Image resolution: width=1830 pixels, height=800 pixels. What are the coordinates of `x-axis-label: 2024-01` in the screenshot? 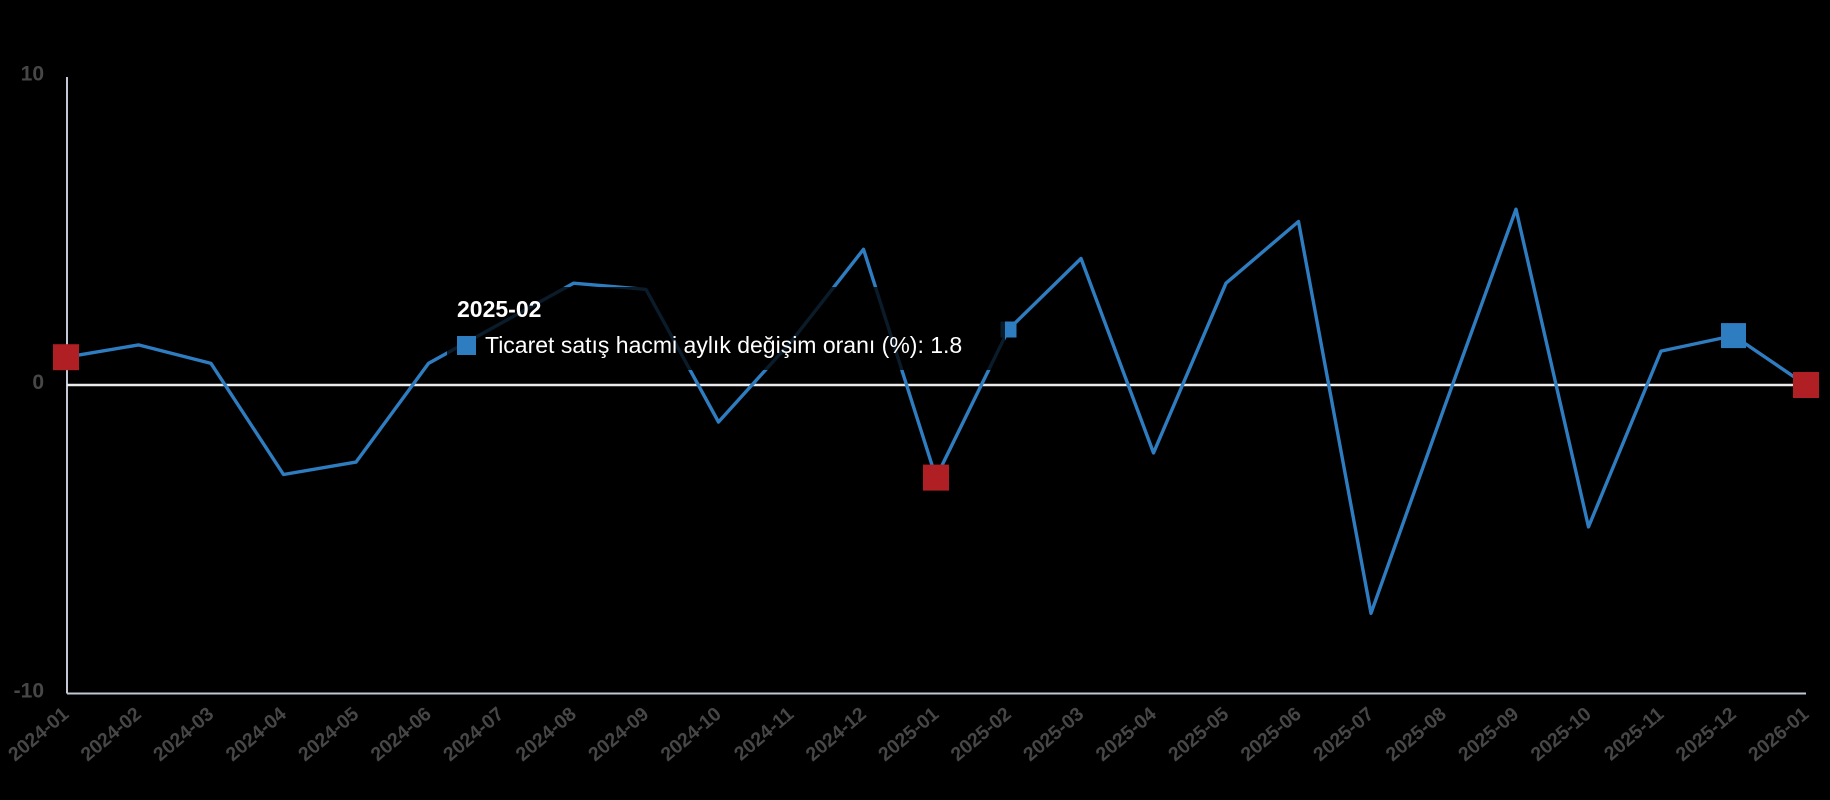 It's located at (38, 734).